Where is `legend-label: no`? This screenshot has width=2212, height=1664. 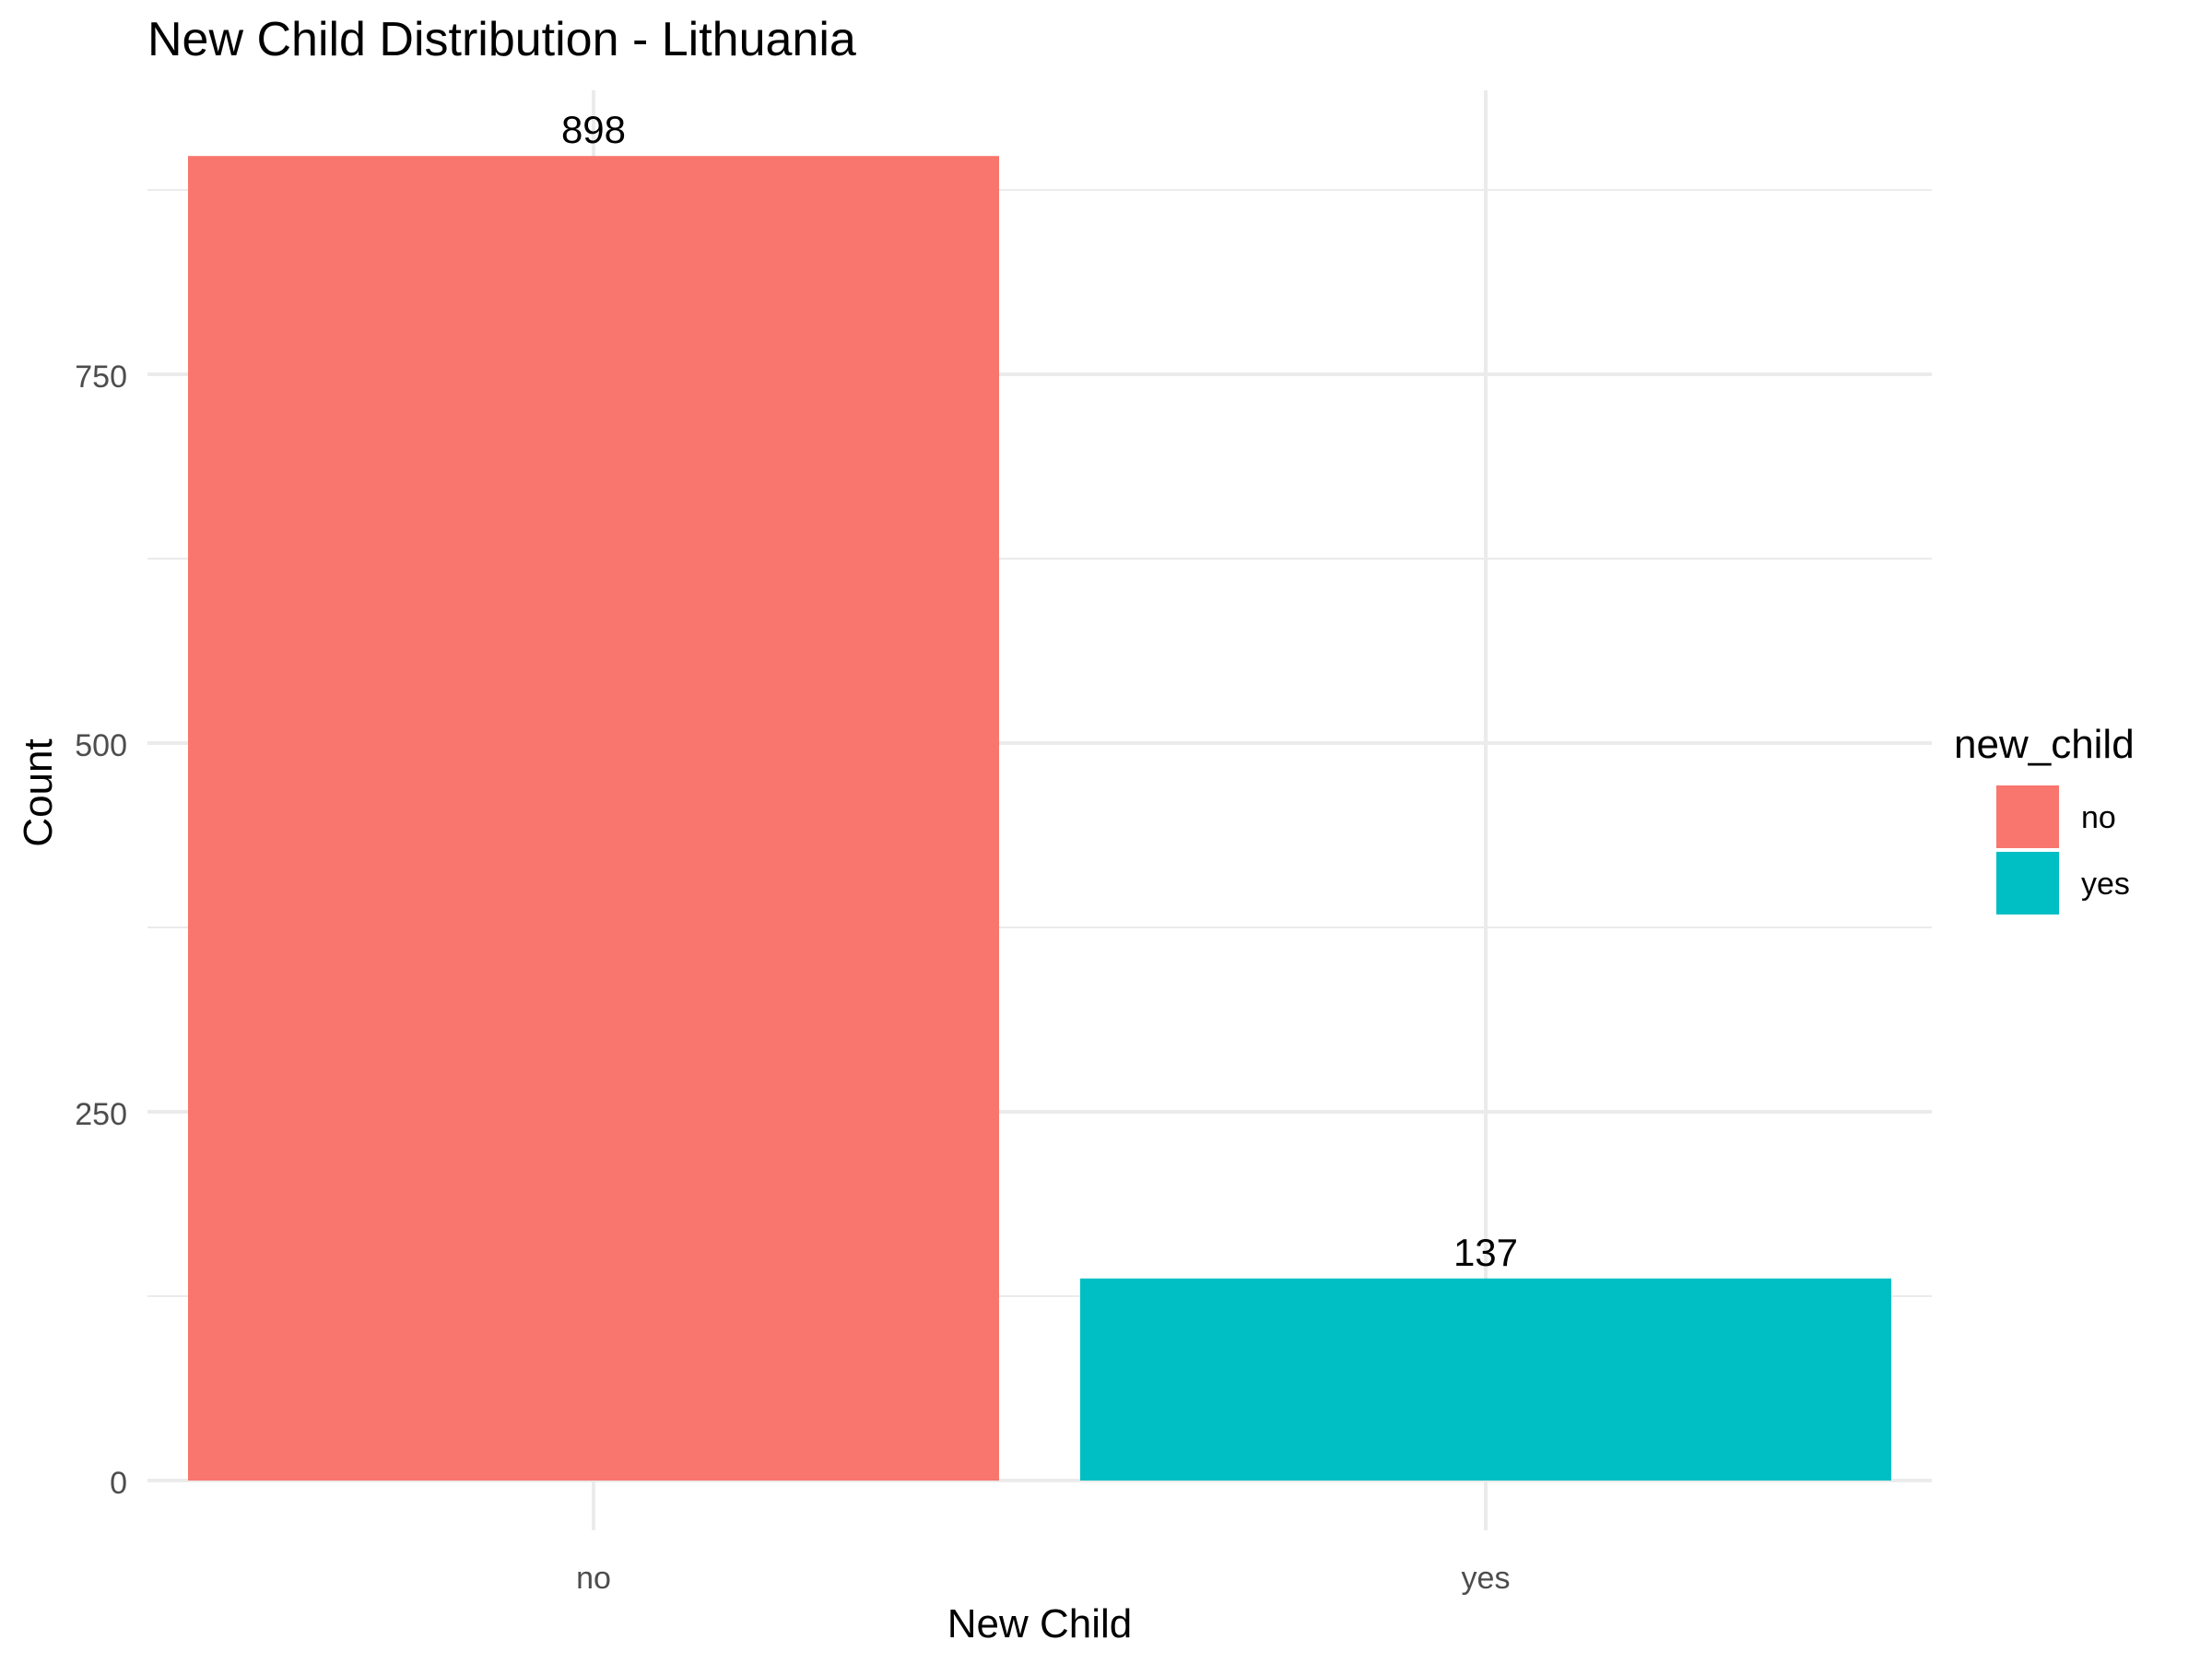 legend-label: no is located at coordinates (2098, 817).